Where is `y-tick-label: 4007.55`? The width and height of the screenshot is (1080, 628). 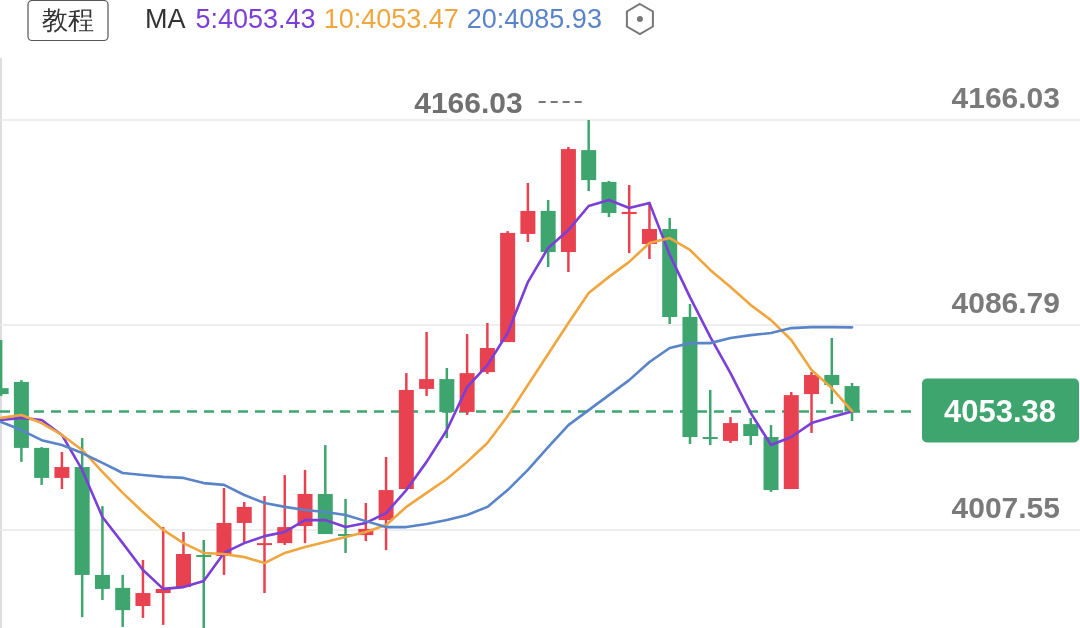 y-tick-label: 4007.55 is located at coordinates (1005, 508).